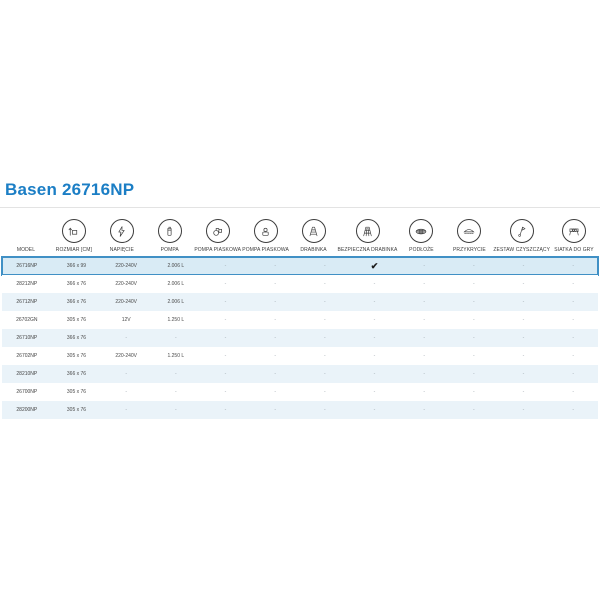 This screenshot has height=600, width=600. I want to click on table-row-selected: 26716NP 366 x 99 220-240V 2.006 L - - - ✔ - - - -, so click(300, 266).